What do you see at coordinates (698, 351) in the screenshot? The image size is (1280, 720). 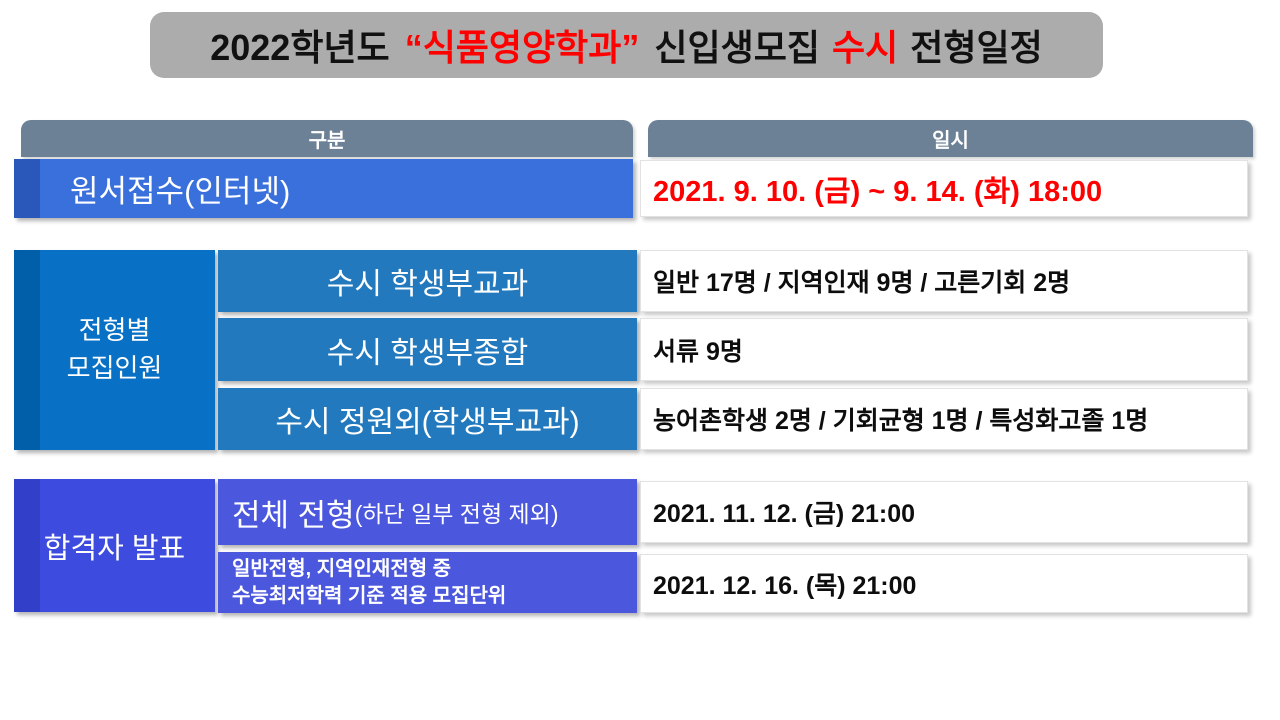 I see `quota-value-text: 서류 9명` at bounding box center [698, 351].